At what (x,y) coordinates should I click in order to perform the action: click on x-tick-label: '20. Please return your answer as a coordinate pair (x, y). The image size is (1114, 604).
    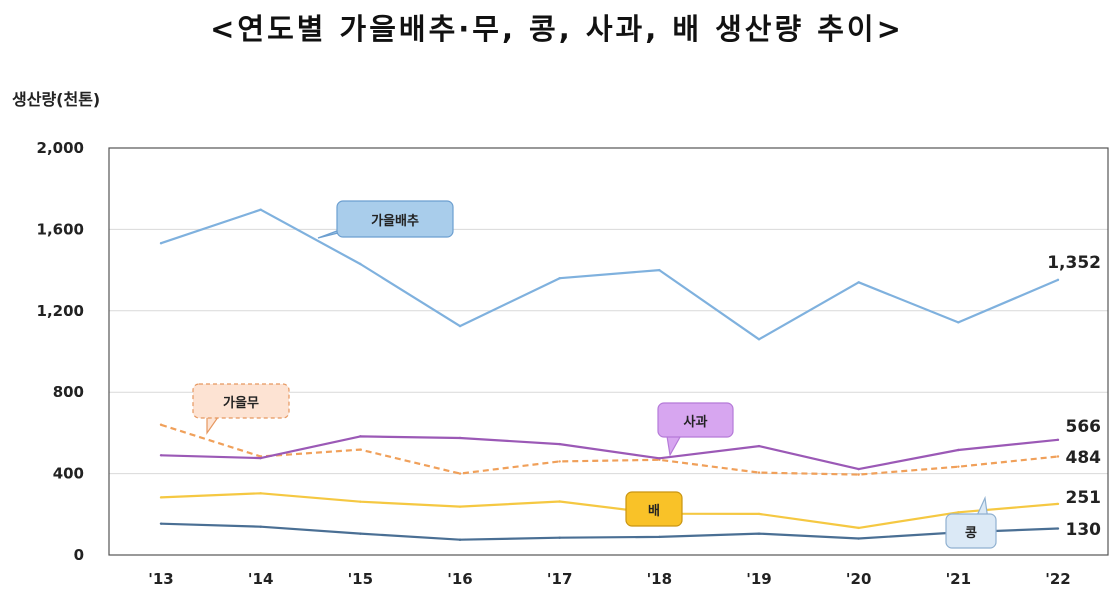
    Looking at the image, I should click on (858, 579).